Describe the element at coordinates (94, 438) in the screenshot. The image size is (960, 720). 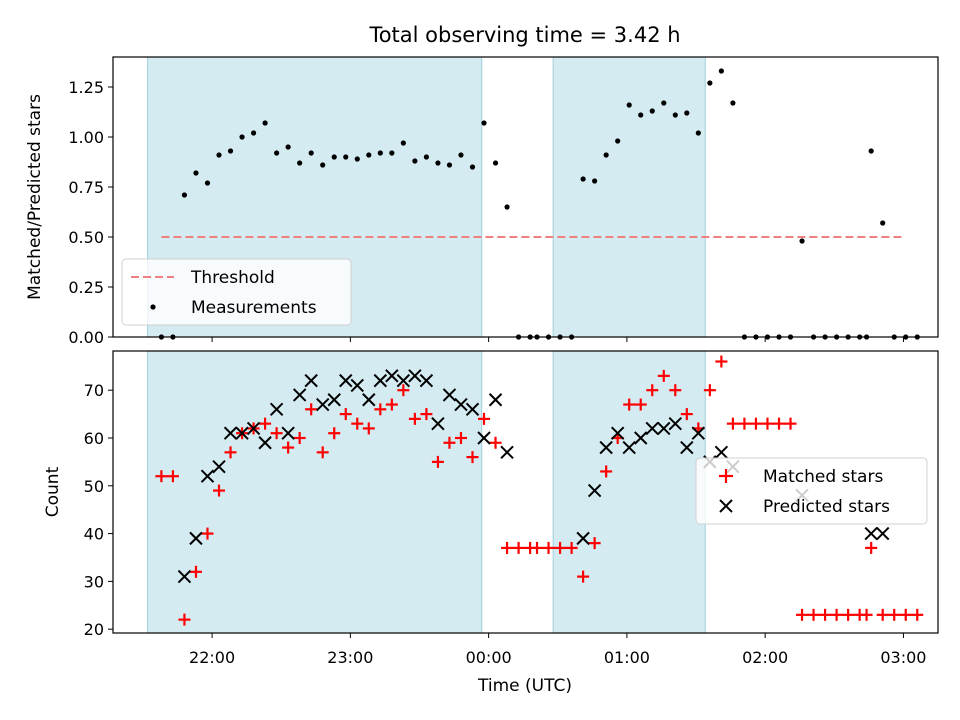
I see `count-y-tick-label: 60` at that location.